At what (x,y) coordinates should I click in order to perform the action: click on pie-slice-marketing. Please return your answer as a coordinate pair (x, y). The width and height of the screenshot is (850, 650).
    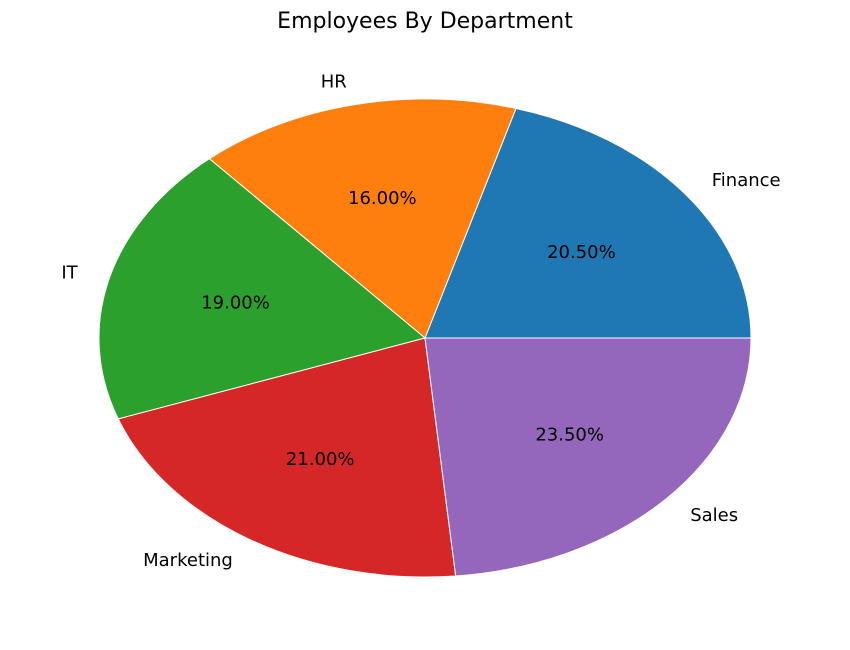
    Looking at the image, I should click on (287, 457).